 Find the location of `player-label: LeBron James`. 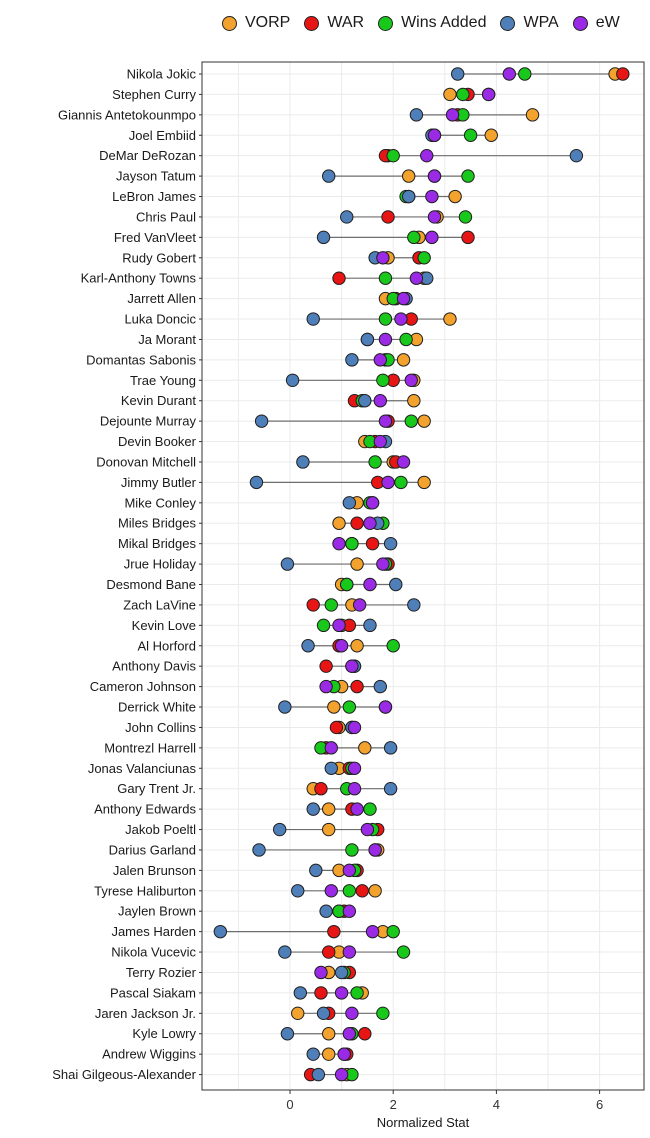

player-label: LeBron James is located at coordinates (154, 196).